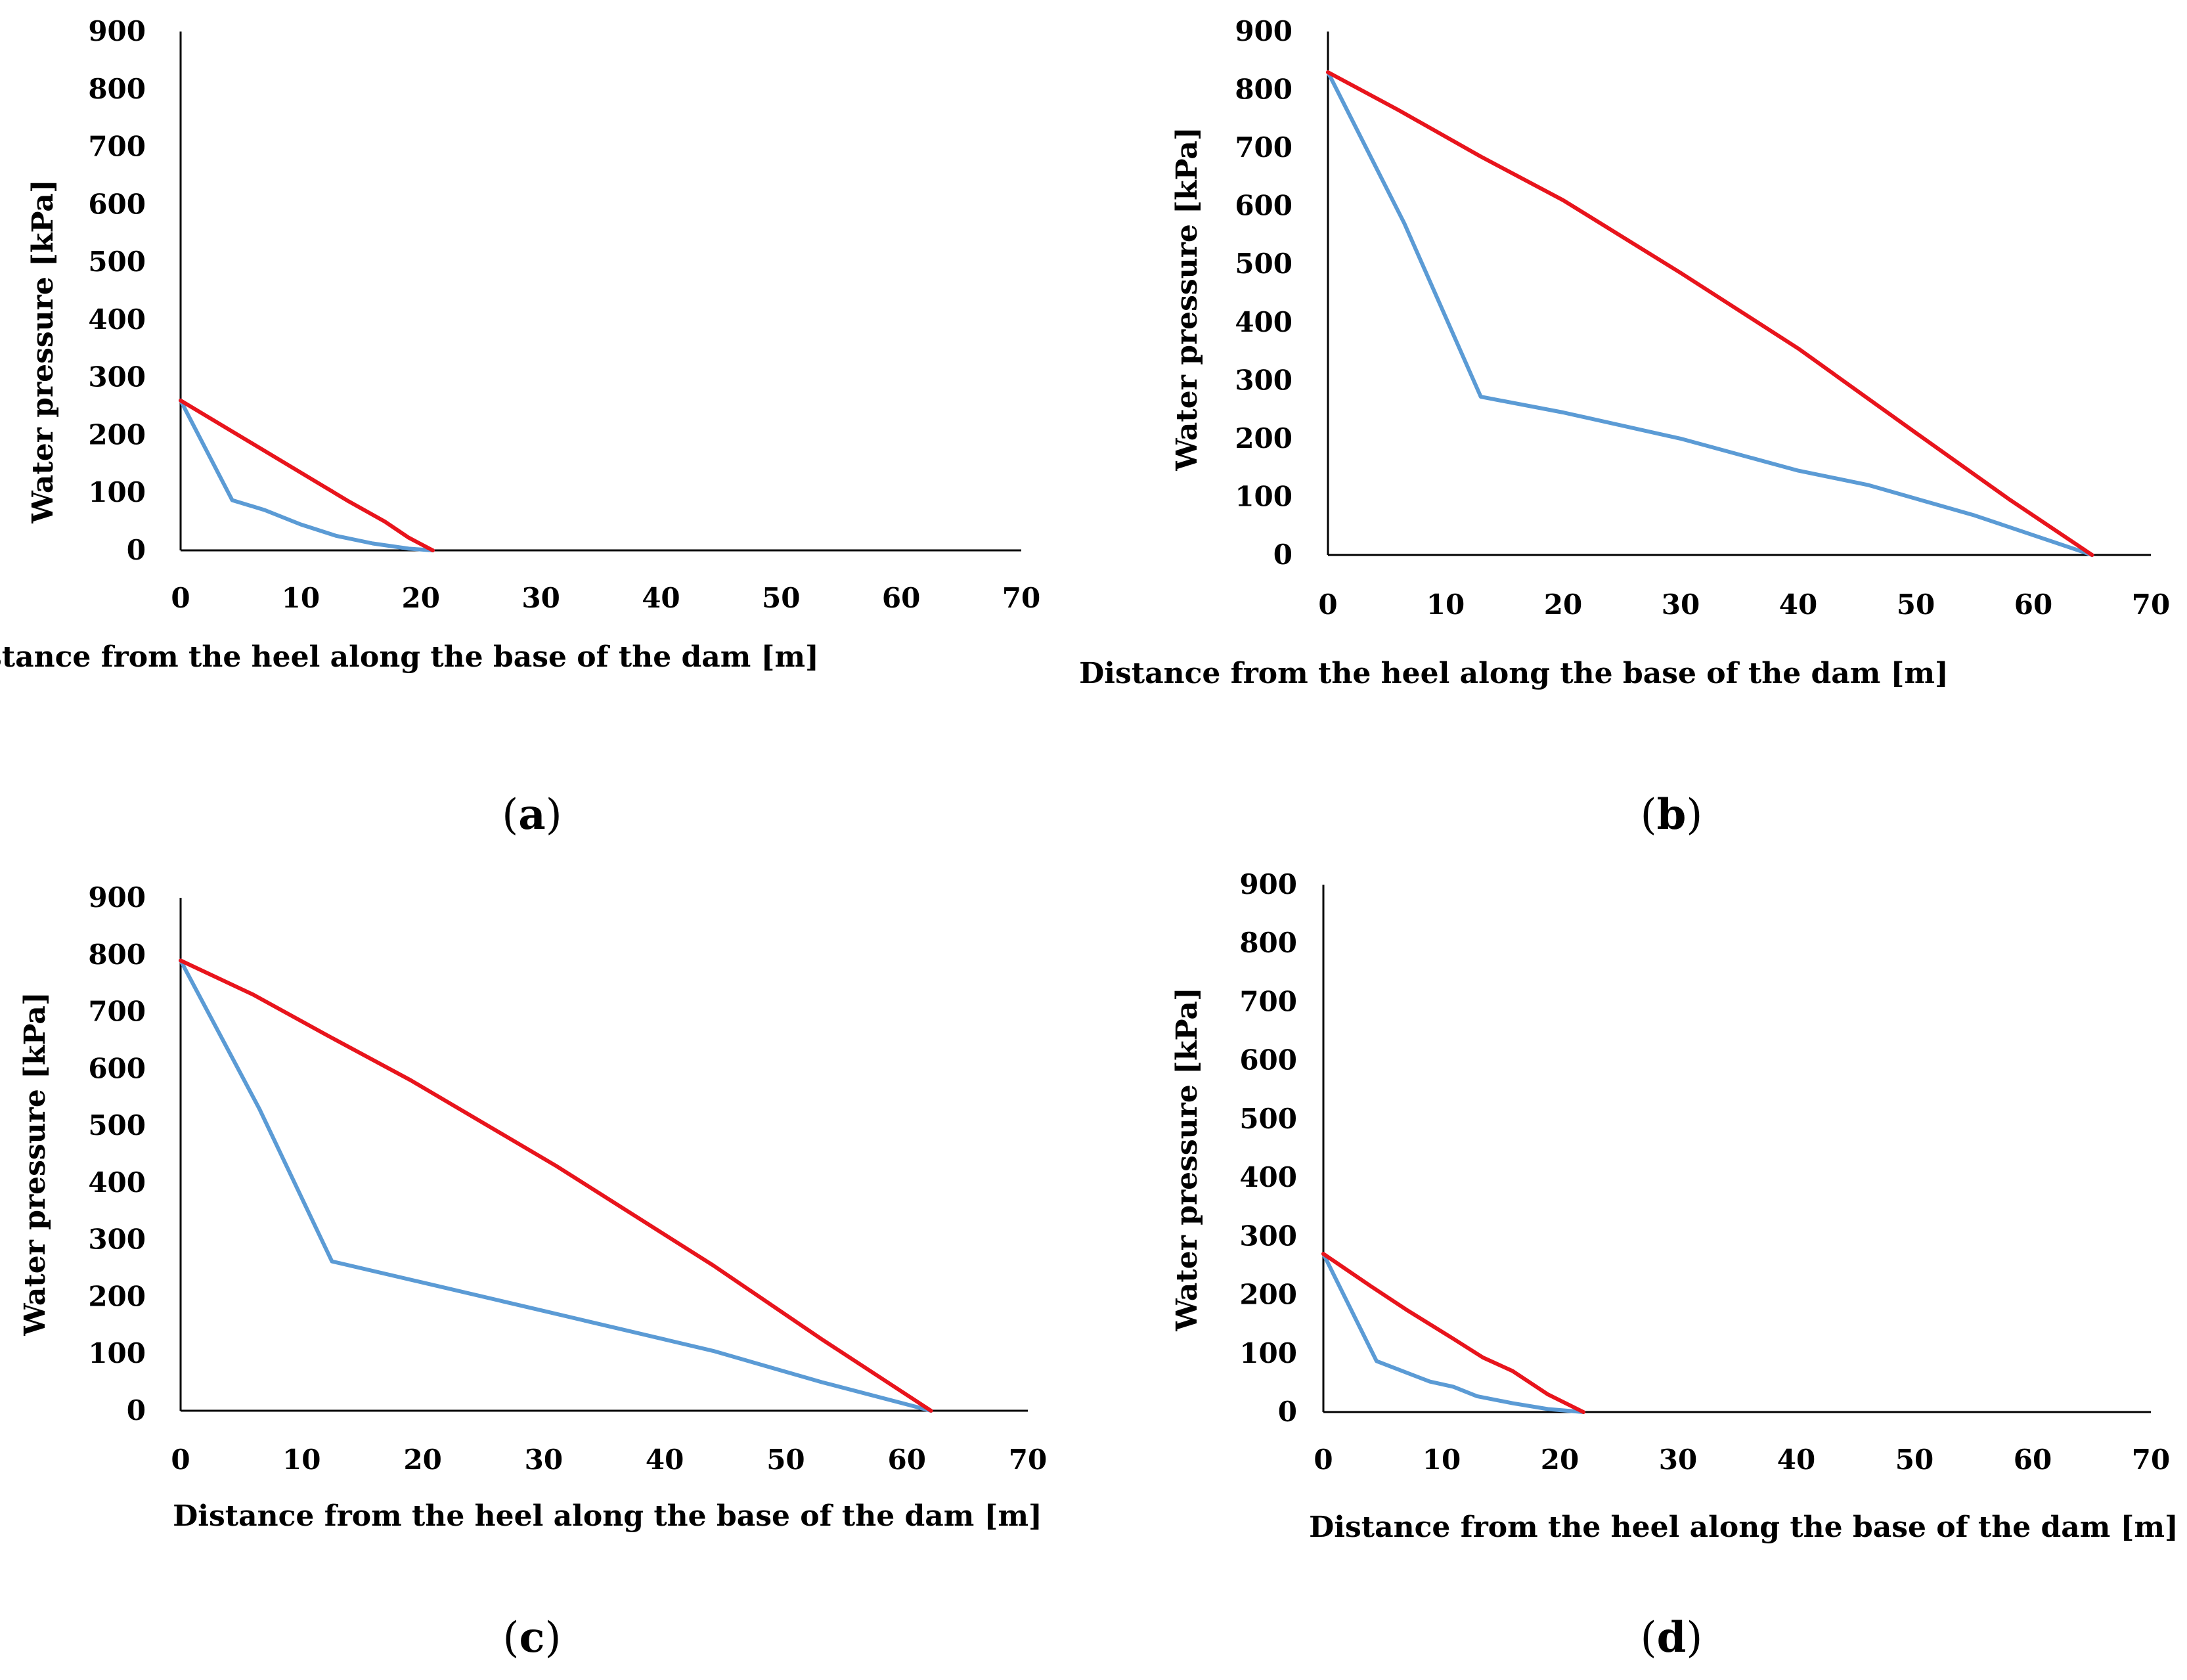 The width and height of the screenshot is (2187, 1680). What do you see at coordinates (117, 492) in the screenshot?
I see `panel-a-y-tick-label: 100` at bounding box center [117, 492].